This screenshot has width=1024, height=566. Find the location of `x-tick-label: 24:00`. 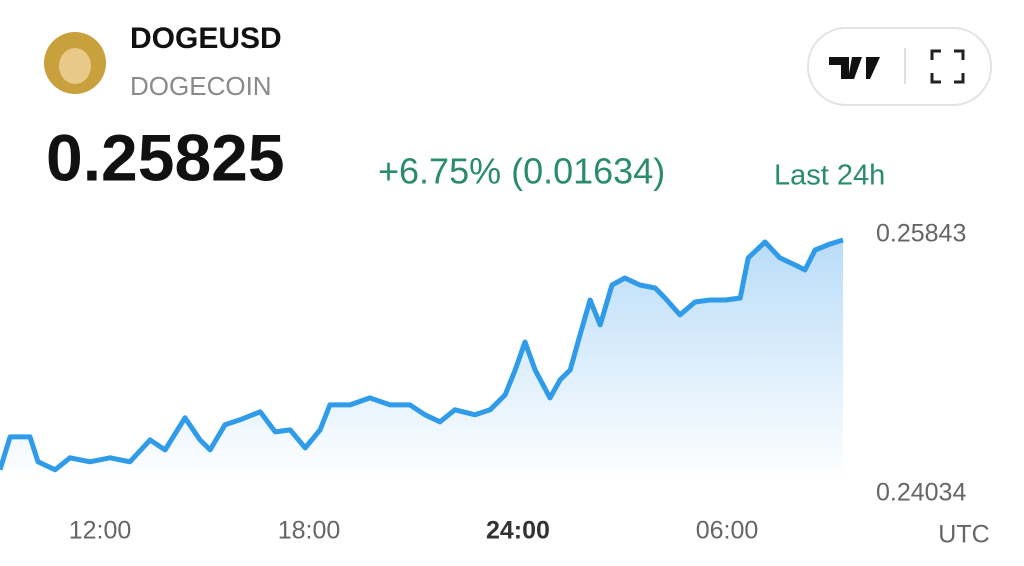

x-tick-label: 24:00 is located at coordinates (518, 531).